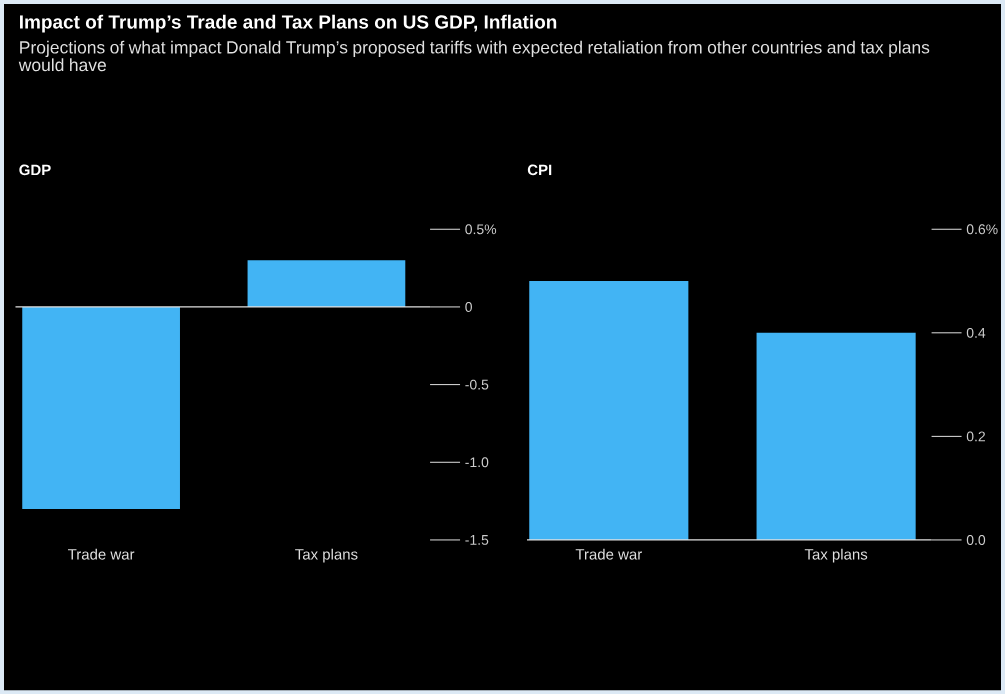 Image resolution: width=1005 pixels, height=694 pixels. Describe the element at coordinates (481, 229) in the screenshot. I see `y-tick-label: 0.5%` at that location.